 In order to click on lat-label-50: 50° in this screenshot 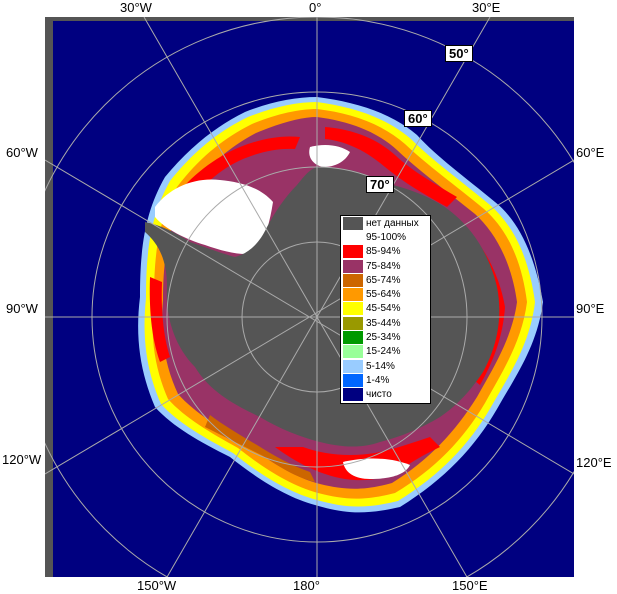, I will do `click(459, 53)`.